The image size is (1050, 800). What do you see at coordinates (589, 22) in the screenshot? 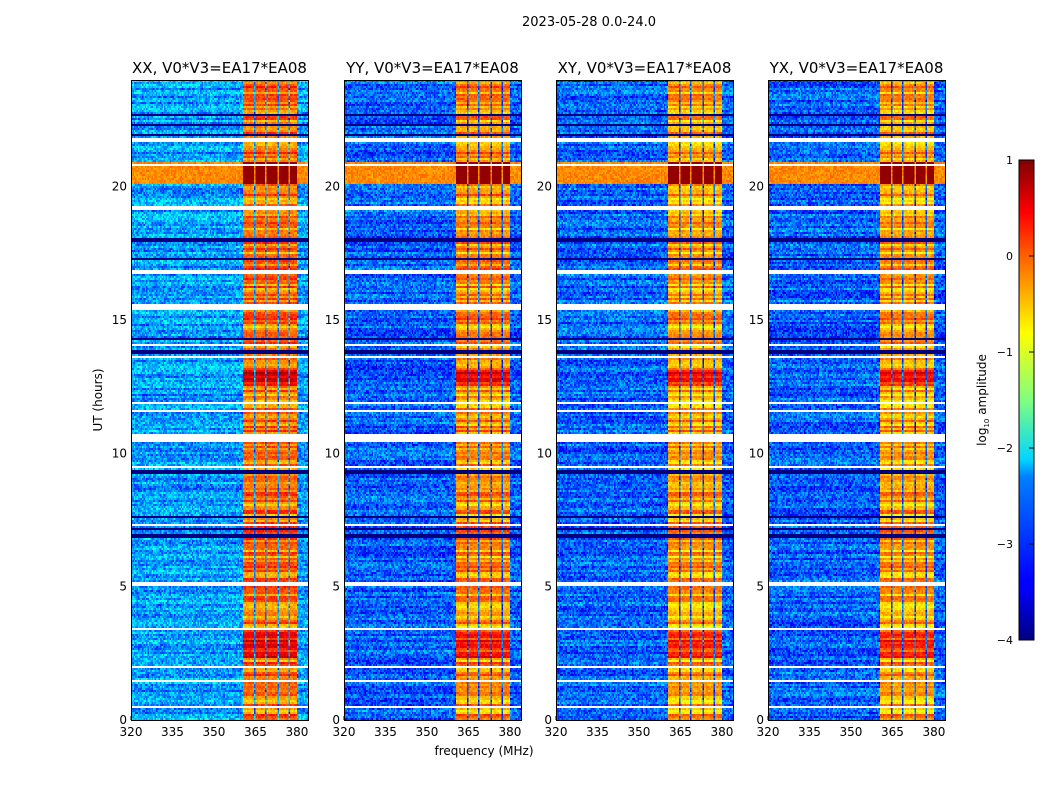
I see `figure-title: 2023-05-28 0.0-24.0` at bounding box center [589, 22].